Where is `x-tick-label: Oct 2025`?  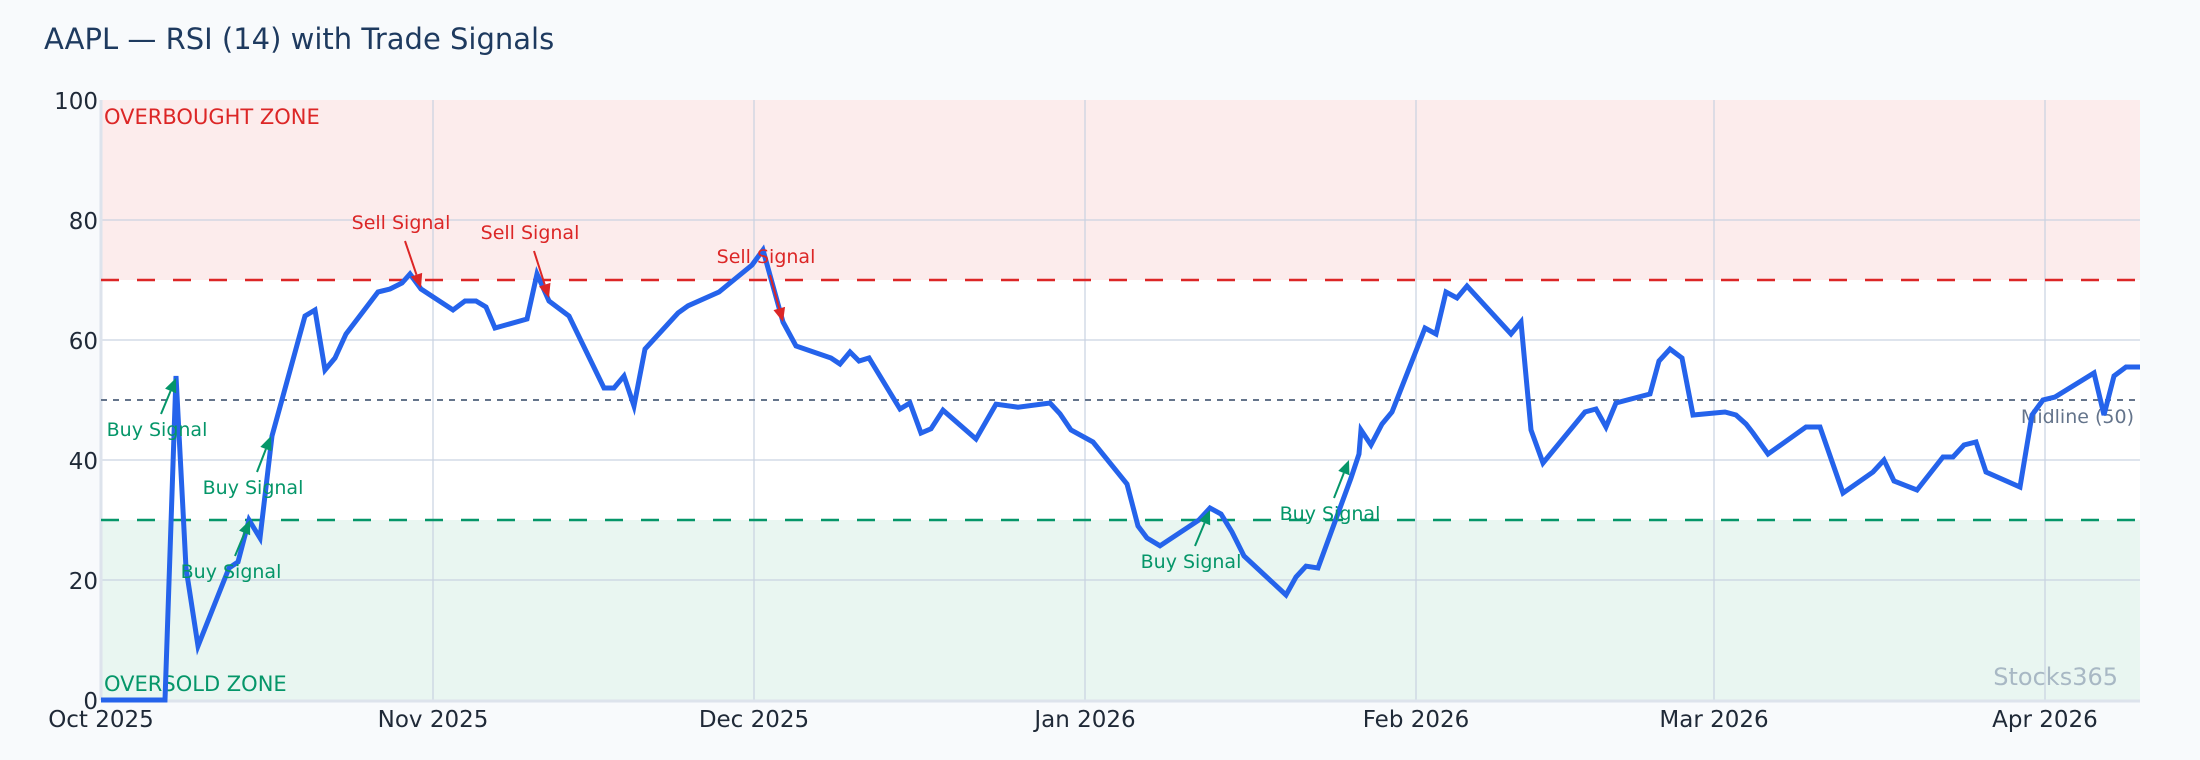 x-tick-label: Oct 2025 is located at coordinates (101, 720).